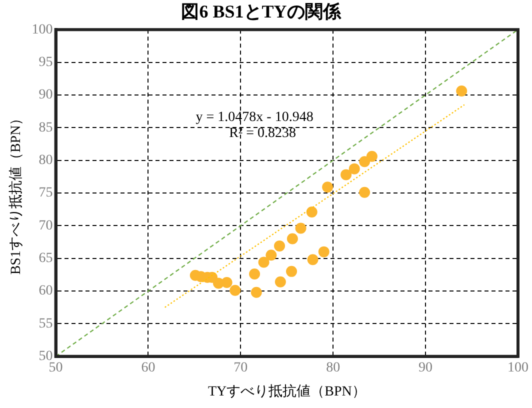 The height and width of the screenshot is (408, 532). Describe the element at coordinates (16, 193) in the screenshot. I see `y-axis-title: BS1すべり抵抗値（BPN）` at that location.